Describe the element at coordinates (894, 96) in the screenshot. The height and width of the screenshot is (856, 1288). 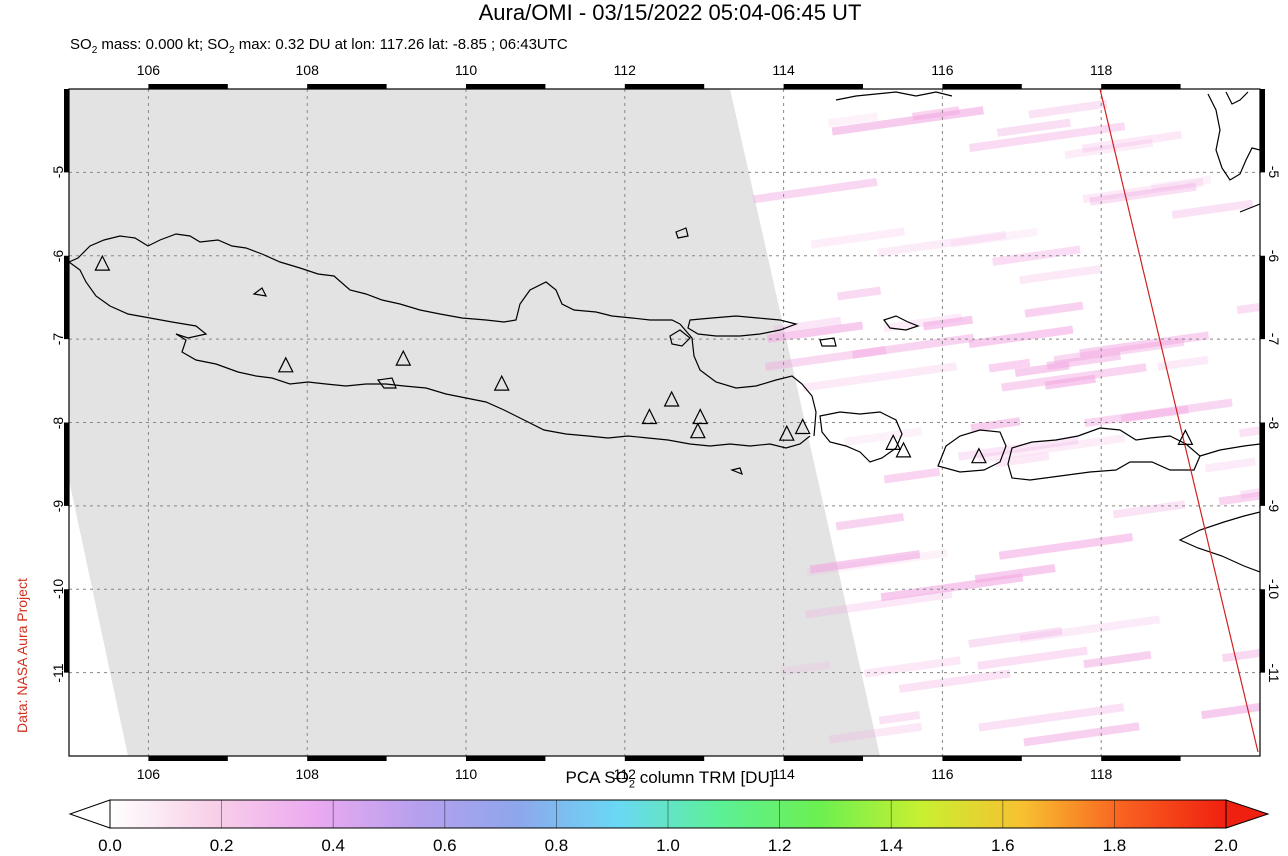
I see `coast-borneo` at that location.